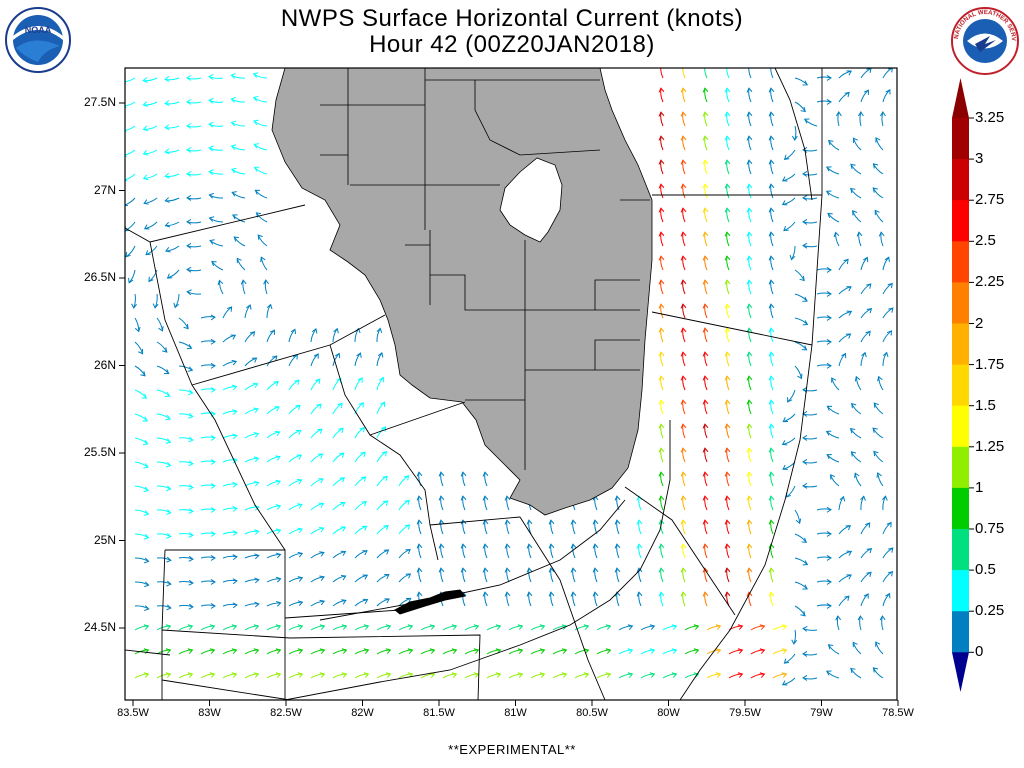 Image resolution: width=1024 pixels, height=768 pixels. What do you see at coordinates (979, 323) in the screenshot?
I see `colorbar-label: 2` at bounding box center [979, 323].